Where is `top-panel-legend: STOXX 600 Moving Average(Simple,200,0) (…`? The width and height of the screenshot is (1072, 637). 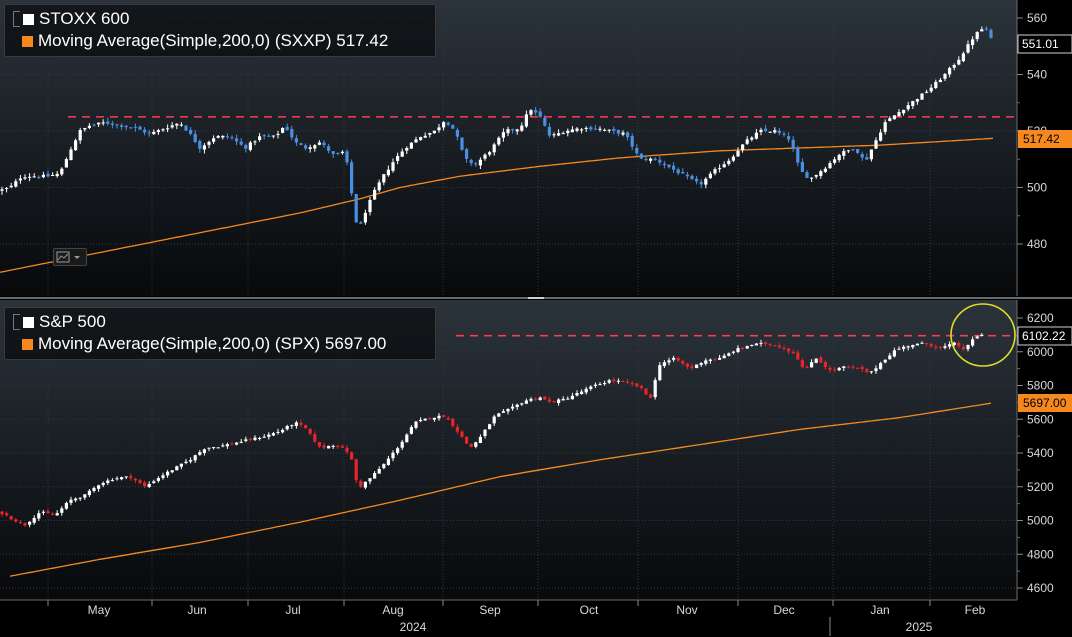 top-panel-legend: STOXX 600 Moving Average(Simple,200,0) (… is located at coordinates (220, 30).